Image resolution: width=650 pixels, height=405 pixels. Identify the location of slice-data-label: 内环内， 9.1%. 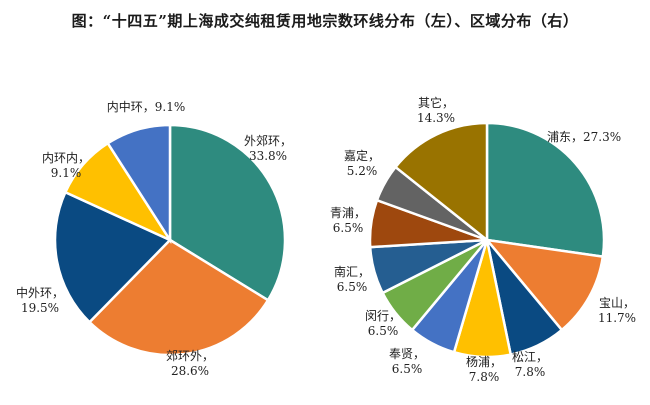
(66, 165).